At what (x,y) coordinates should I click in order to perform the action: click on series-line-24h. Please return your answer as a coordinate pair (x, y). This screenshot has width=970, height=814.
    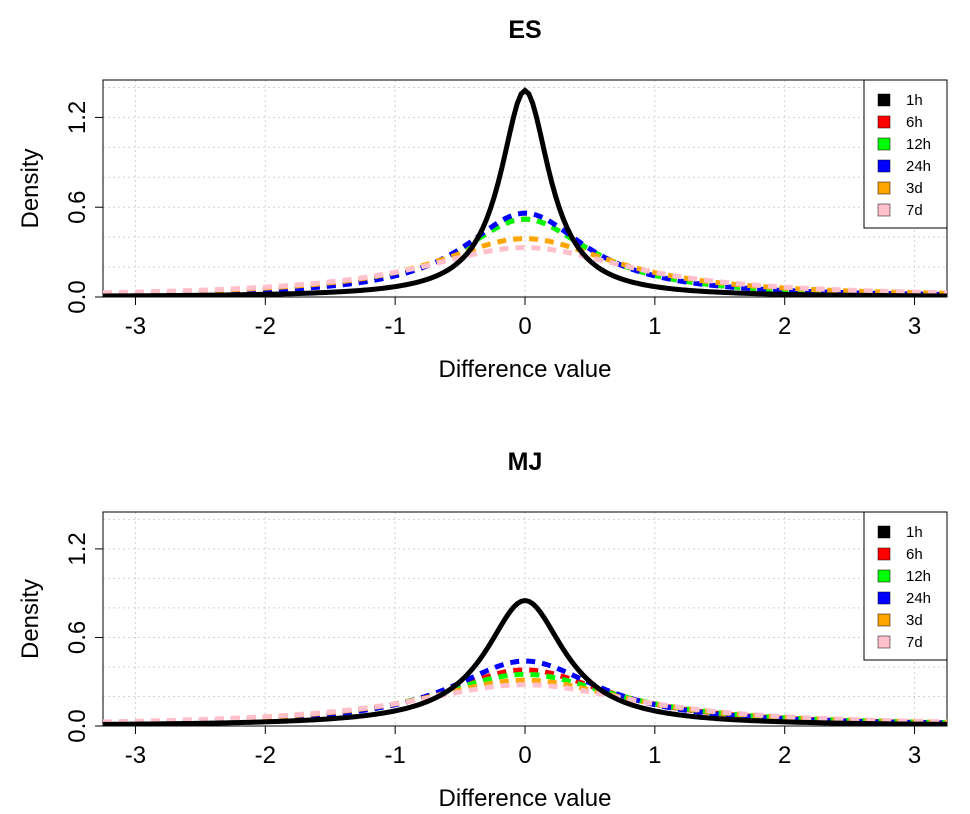
    Looking at the image, I should click on (525, 253).